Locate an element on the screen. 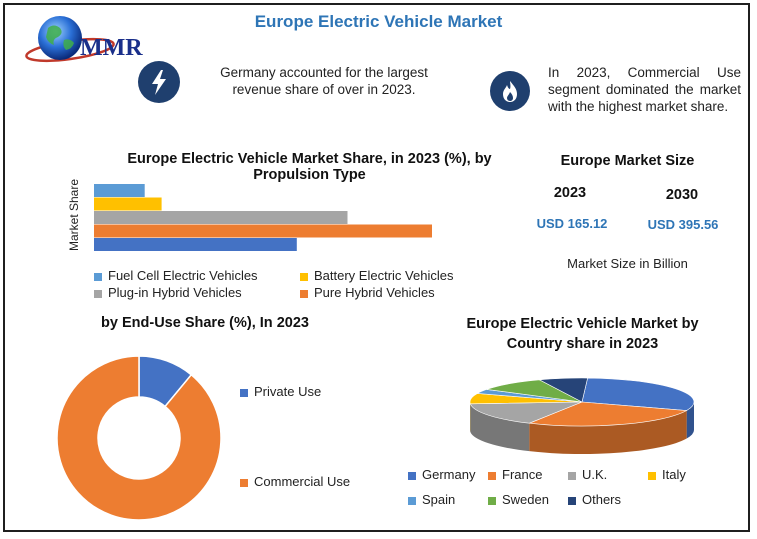  legend-item-germany: Germany is located at coordinates (441, 474).